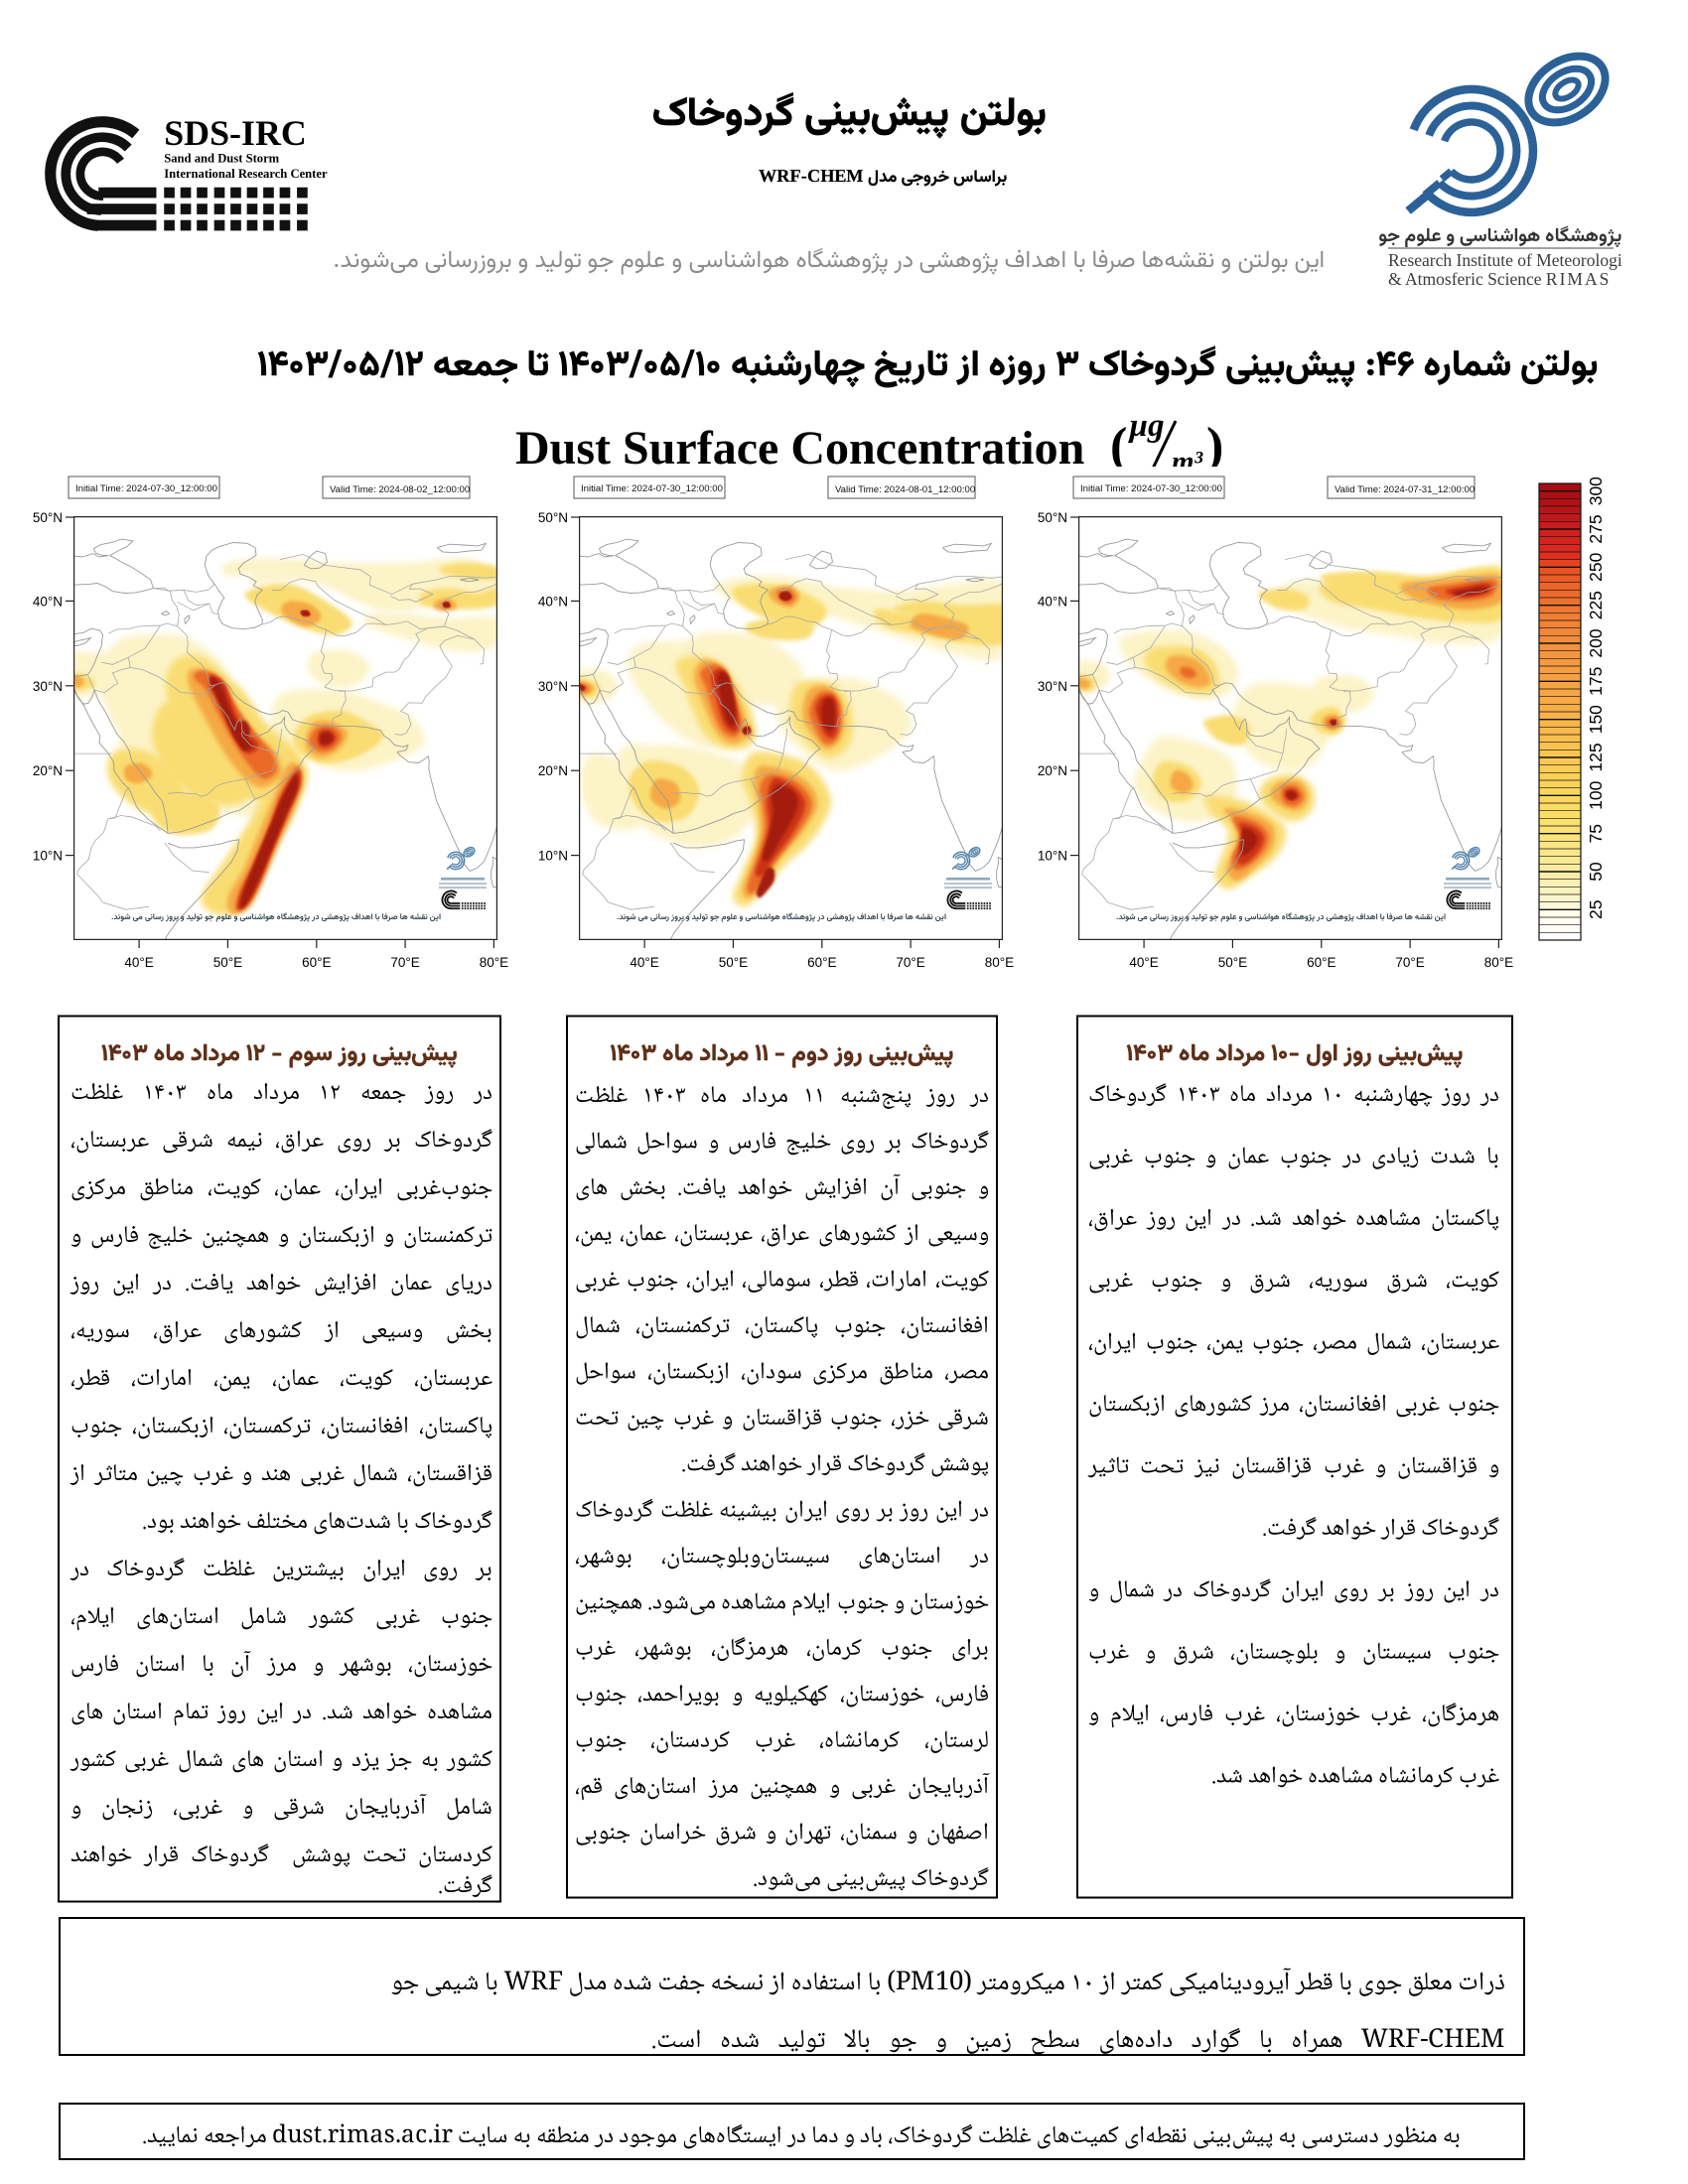  What do you see at coordinates (400, 489) in the screenshot?
I see `svg-text:Valid Time: 2024-08-02_12:00:0: Valid Time: 2024-08-02_12:00:00` at bounding box center [400, 489].